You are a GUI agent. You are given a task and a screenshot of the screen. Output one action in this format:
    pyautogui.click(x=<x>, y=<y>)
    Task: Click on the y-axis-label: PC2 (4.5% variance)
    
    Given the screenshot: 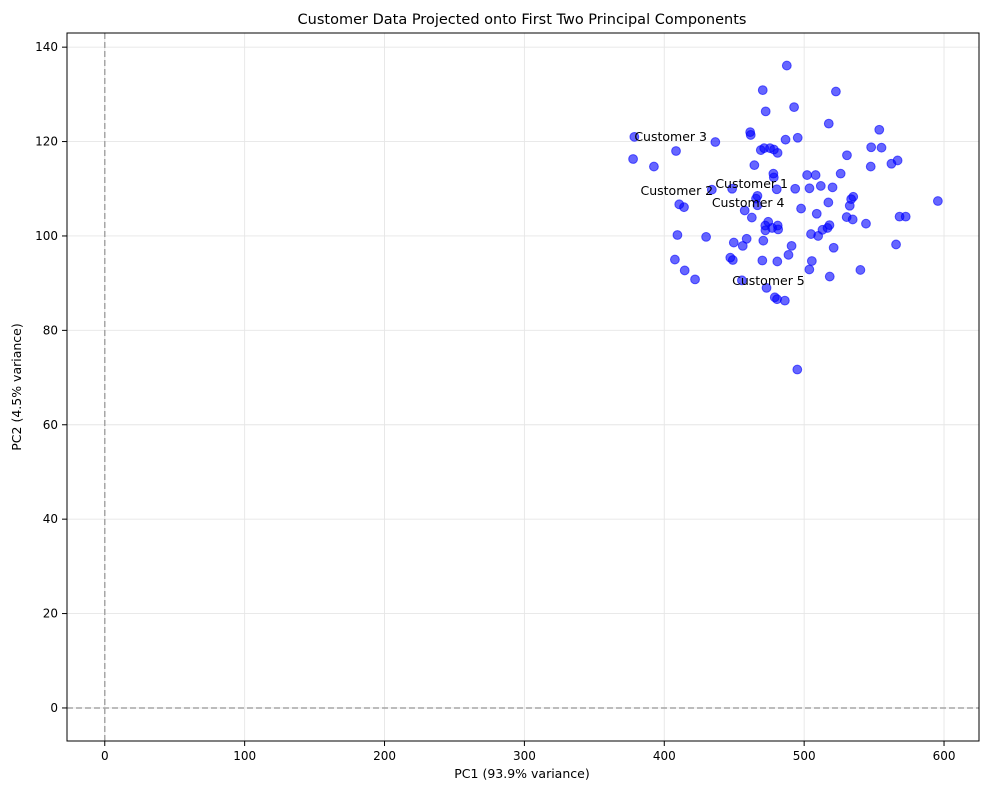 What is the action you would take?
    pyautogui.click(x=16, y=387)
    